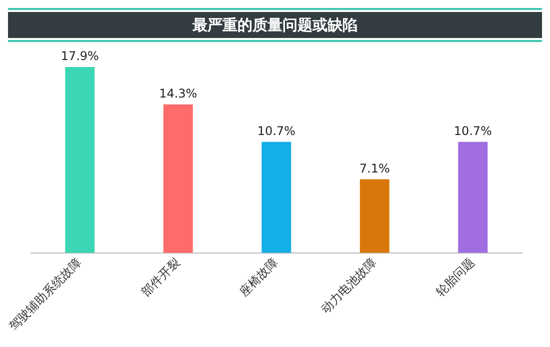 Image resolution: width=550 pixels, height=347 pixels. What do you see at coordinates (79, 56) in the screenshot?
I see `data-label: 17.9%` at bounding box center [79, 56].